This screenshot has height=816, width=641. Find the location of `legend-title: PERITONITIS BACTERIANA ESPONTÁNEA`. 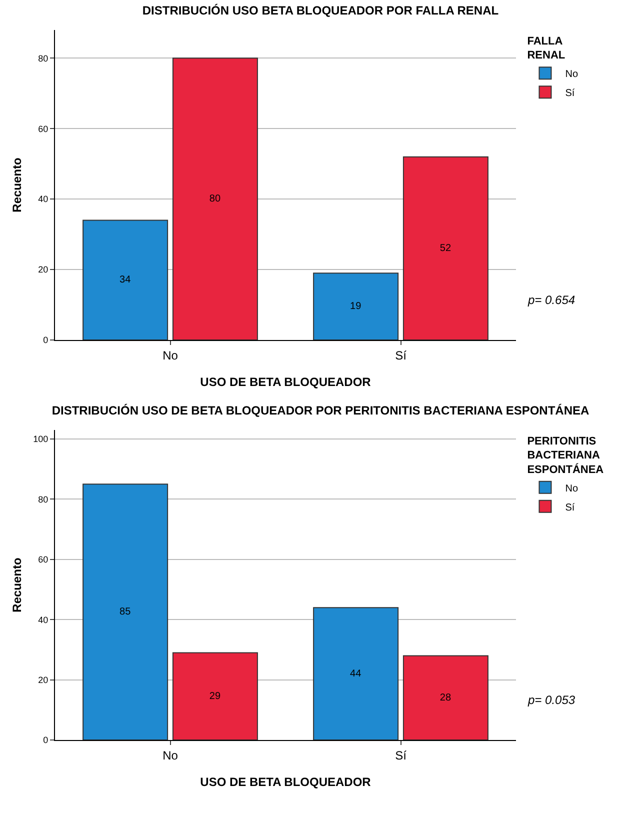

legend-title: PERITONITIS BACTERIANA ESPONTÁNEA is located at coordinates (565, 455).